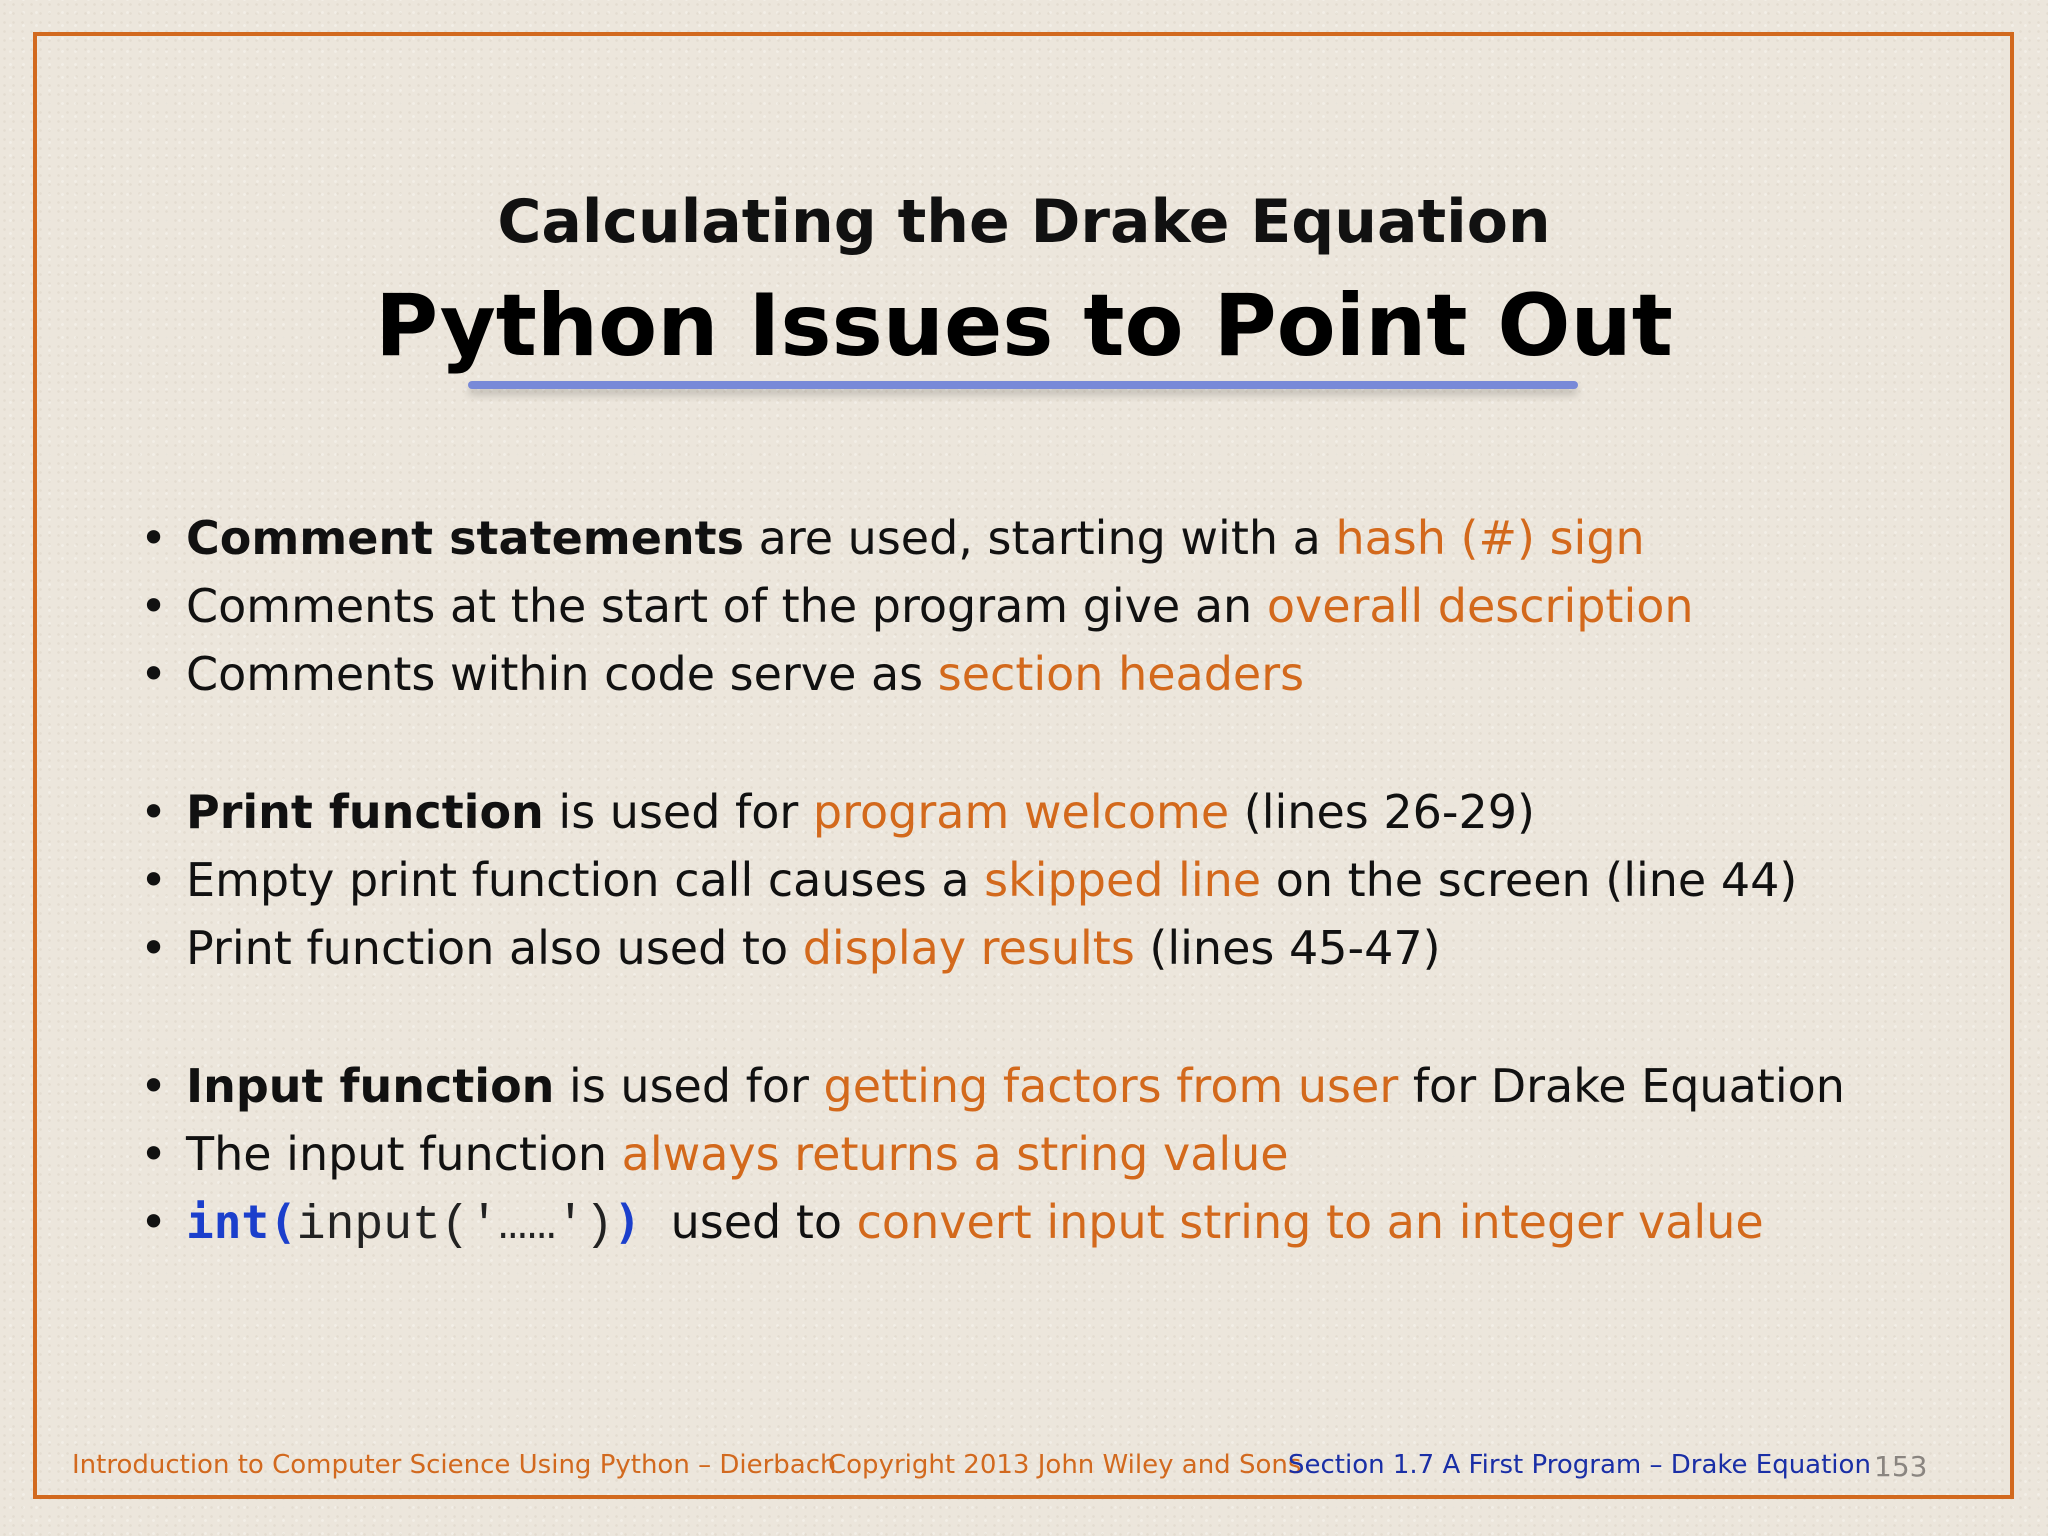 Image resolution: width=2048 pixels, height=1536 pixels. I want to click on highlight-text: always returns a string value, so click(955, 1154).